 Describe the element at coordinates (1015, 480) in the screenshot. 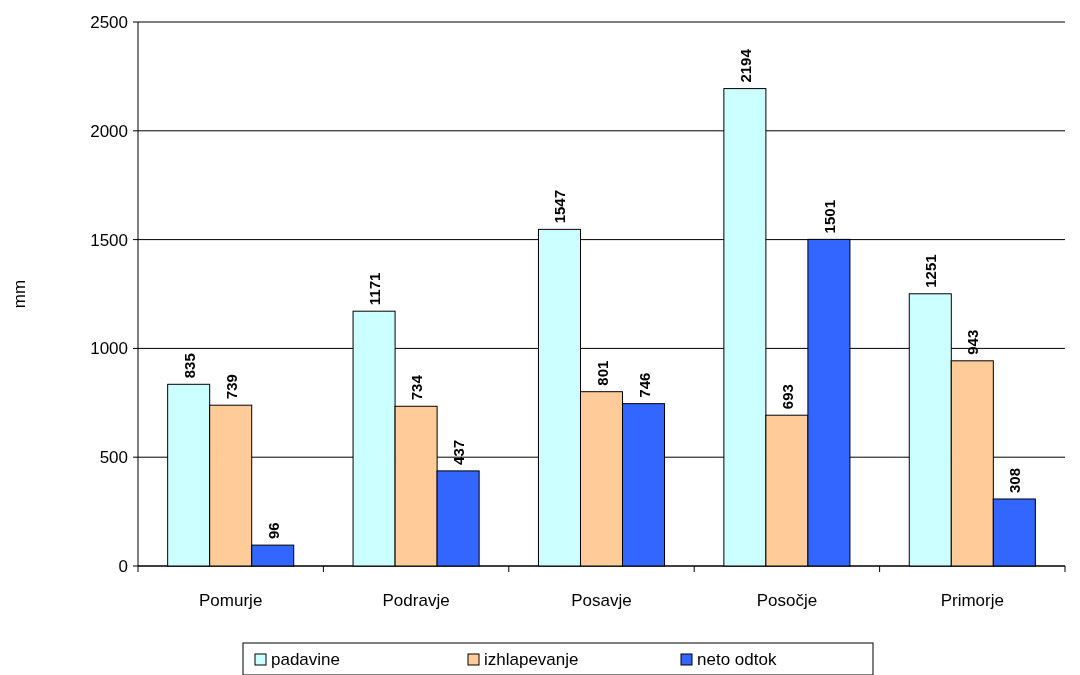

I see `data-label: 308` at that location.